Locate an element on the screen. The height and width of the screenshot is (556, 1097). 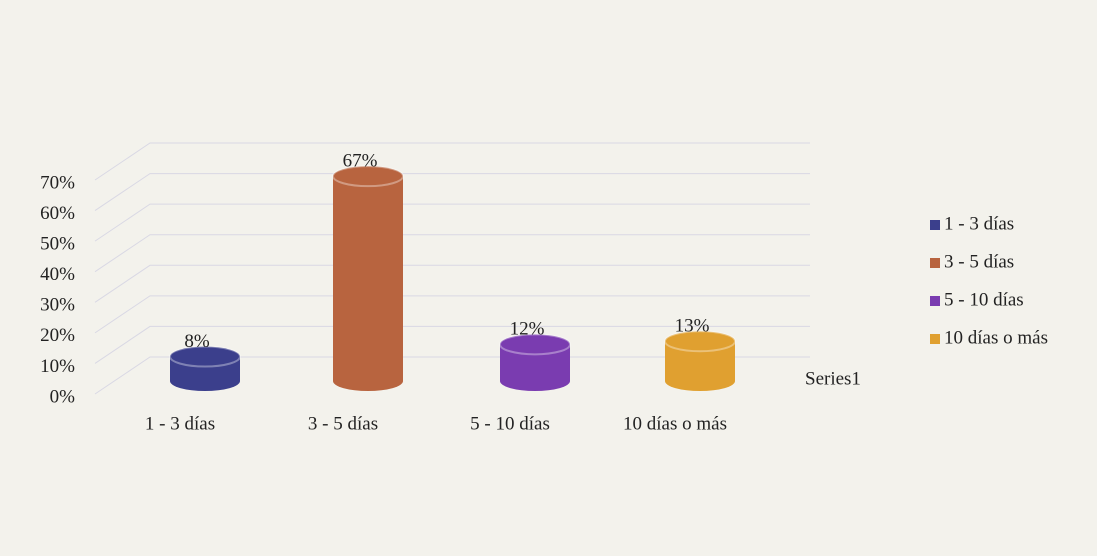
legend-label: 3 - 5 días is located at coordinates (979, 261).